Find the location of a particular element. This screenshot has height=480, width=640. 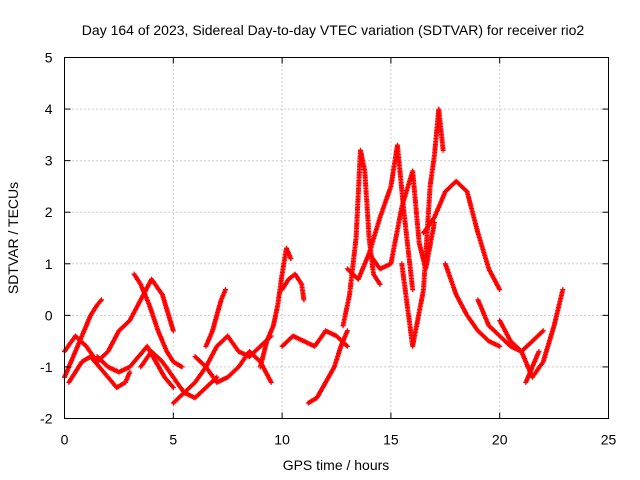

x-tick-label: 15 is located at coordinates (391, 440).